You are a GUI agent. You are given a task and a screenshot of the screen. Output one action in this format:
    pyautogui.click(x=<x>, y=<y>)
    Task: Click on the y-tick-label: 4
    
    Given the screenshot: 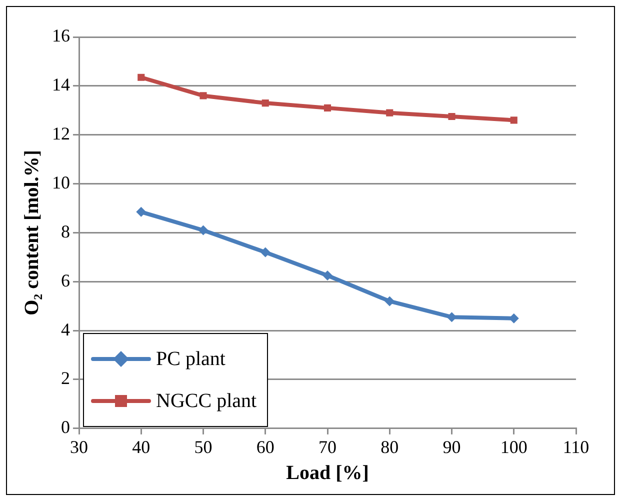 What is the action you would take?
    pyautogui.click(x=65, y=329)
    